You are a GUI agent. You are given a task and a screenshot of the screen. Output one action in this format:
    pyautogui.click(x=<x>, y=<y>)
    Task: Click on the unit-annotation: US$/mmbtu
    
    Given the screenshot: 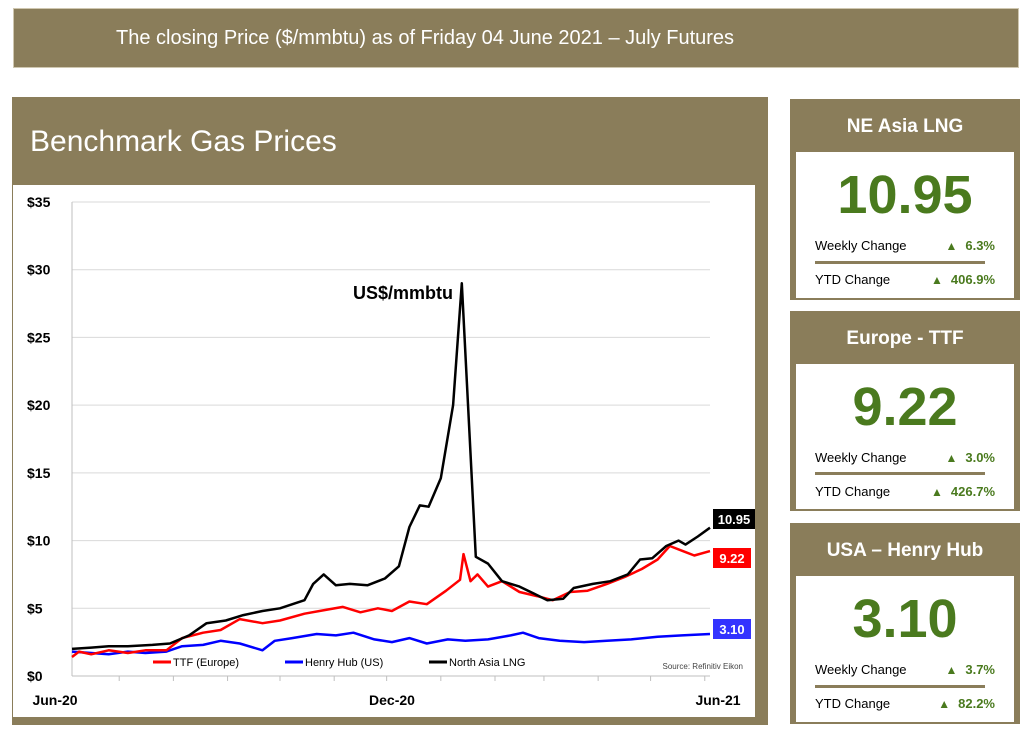 What is the action you would take?
    pyautogui.click(x=403, y=293)
    